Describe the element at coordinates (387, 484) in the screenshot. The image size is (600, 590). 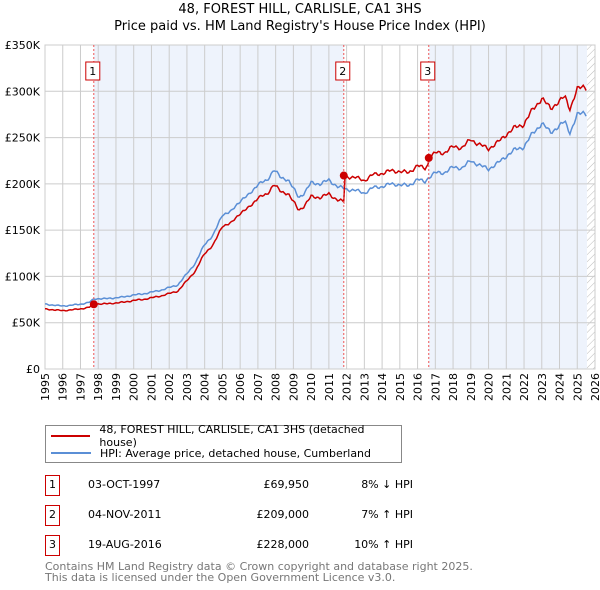
I see `sale-hpi-diff: 8% ↓ HPI` at that location.